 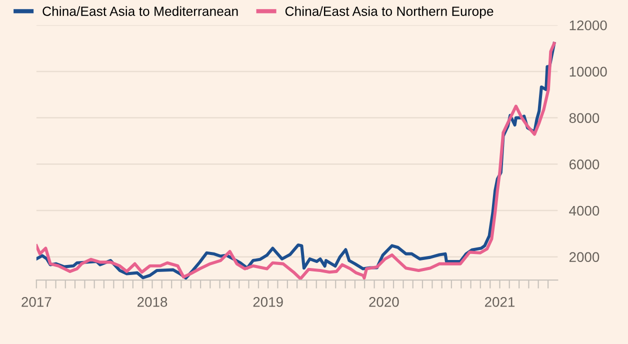 I want to click on x-tick-label: 2021, so click(x=500, y=302).